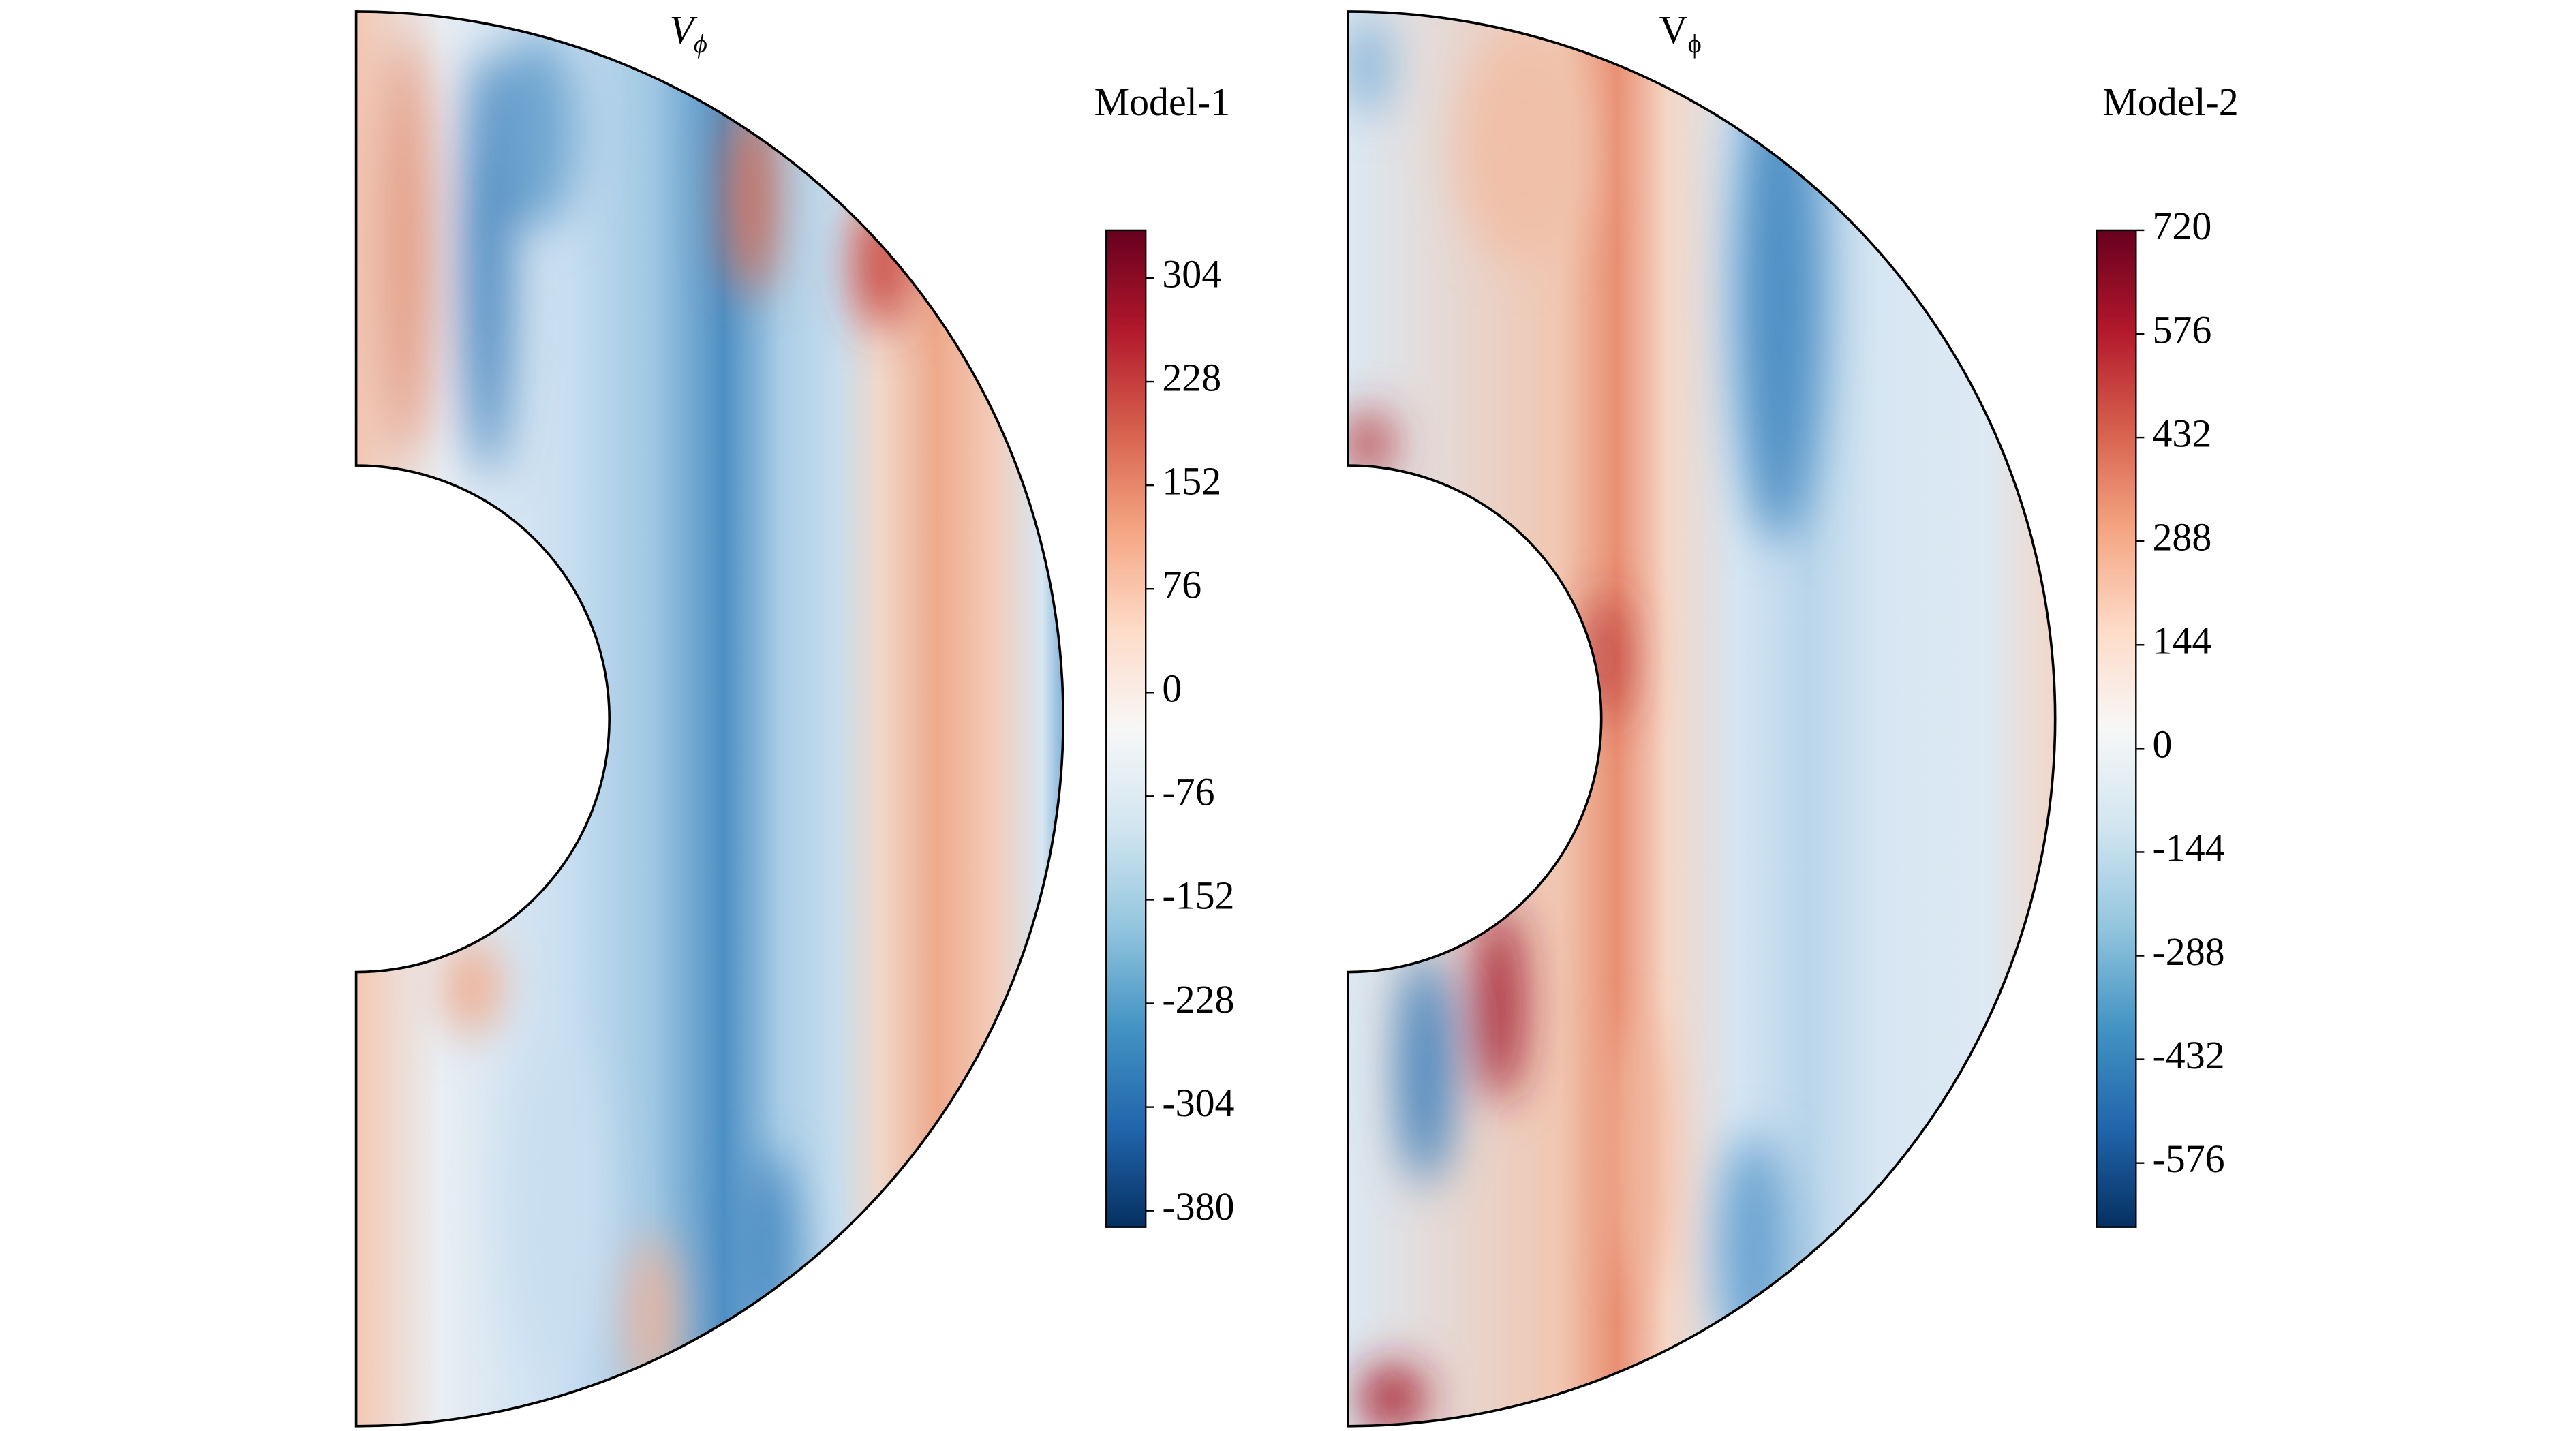 This screenshot has width=2576, height=1431. Describe the element at coordinates (1198, 896) in the screenshot. I see `colorbar-tick-label: -152` at that location.